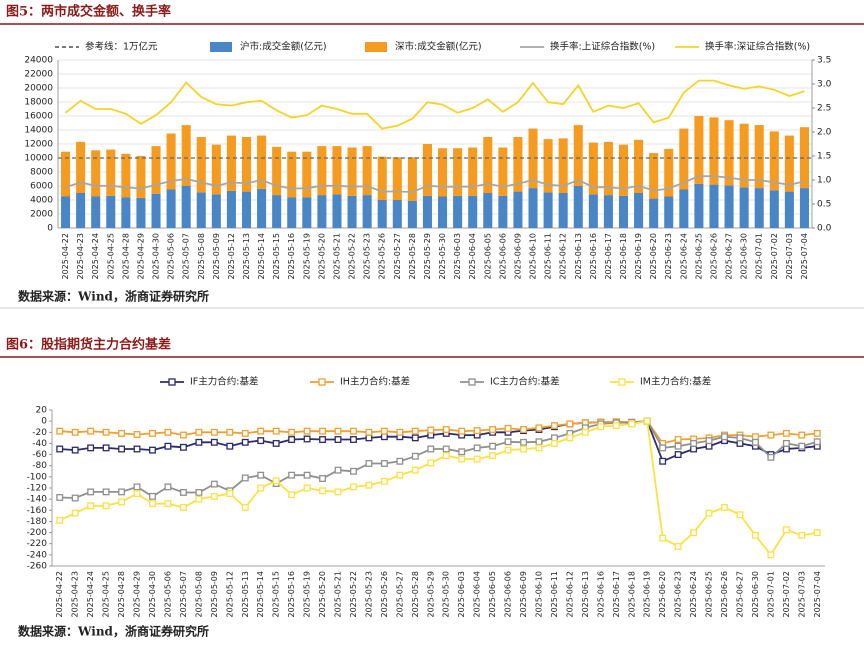 Image resolution: width=864 pixels, height=648 pixels. What do you see at coordinates (435, 184) in the screenshot?
I see `line-series` at bounding box center [435, 184].